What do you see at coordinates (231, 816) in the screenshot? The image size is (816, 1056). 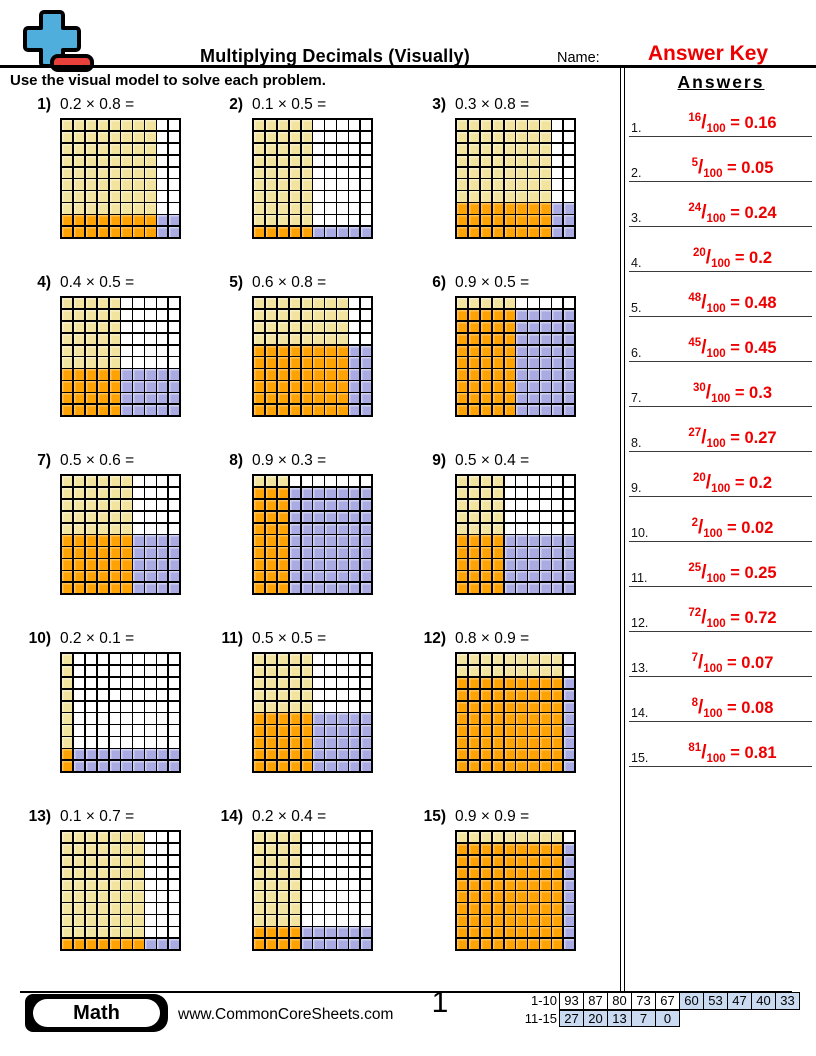 I see `problem-number: 14)` at bounding box center [231, 816].